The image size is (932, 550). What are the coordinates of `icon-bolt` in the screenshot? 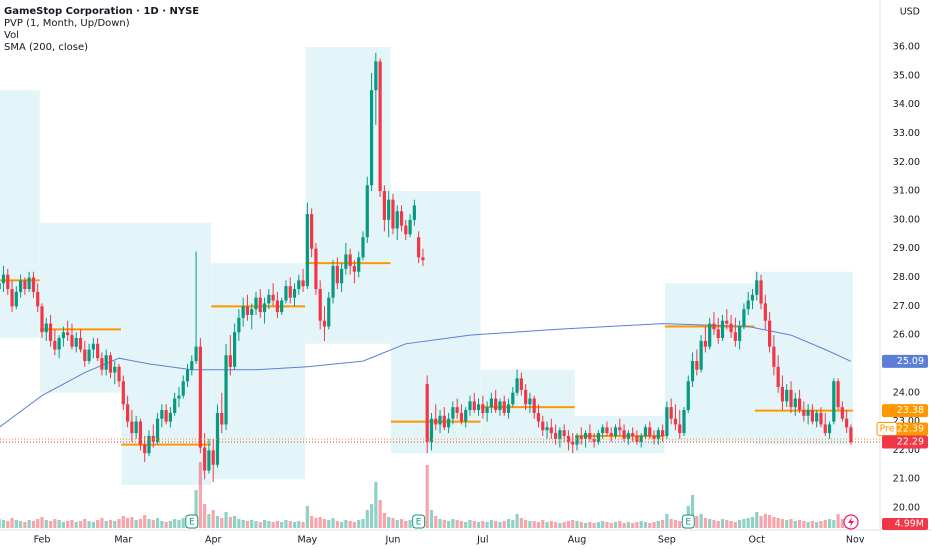 It's located at (851, 522).